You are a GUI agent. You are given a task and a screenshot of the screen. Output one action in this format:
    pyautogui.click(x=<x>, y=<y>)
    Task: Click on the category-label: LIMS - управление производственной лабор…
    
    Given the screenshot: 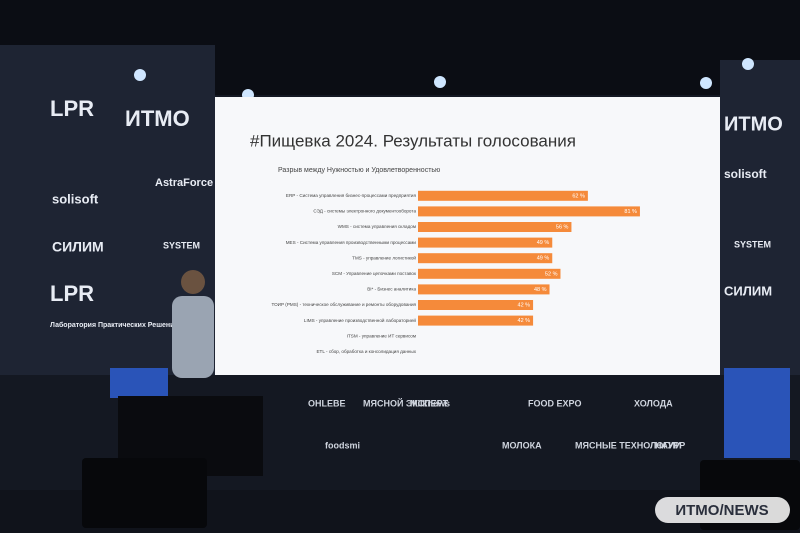 What is the action you would take?
    pyautogui.click(x=360, y=320)
    